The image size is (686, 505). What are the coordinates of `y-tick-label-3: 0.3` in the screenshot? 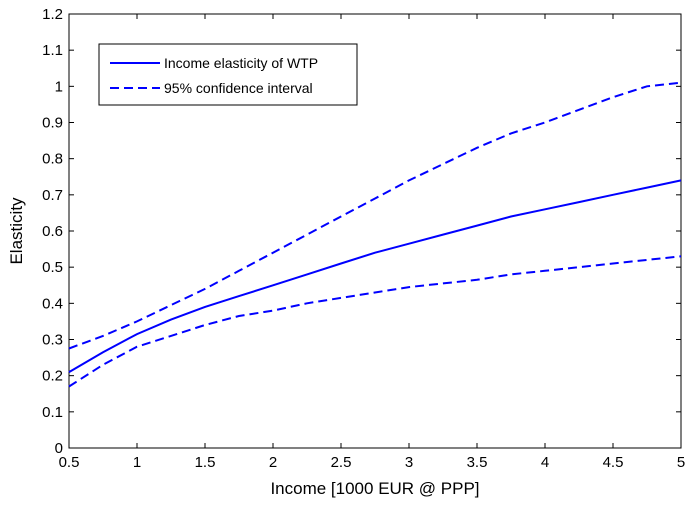 It's located at (52, 340).